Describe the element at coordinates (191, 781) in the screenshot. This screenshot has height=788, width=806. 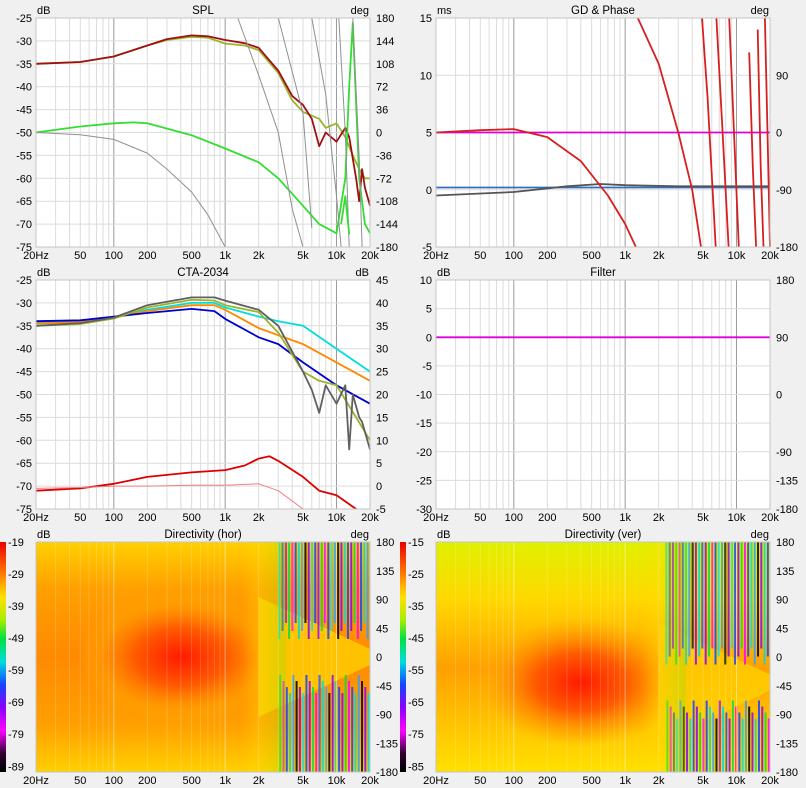
I see `x-tick-label: 500` at that location.